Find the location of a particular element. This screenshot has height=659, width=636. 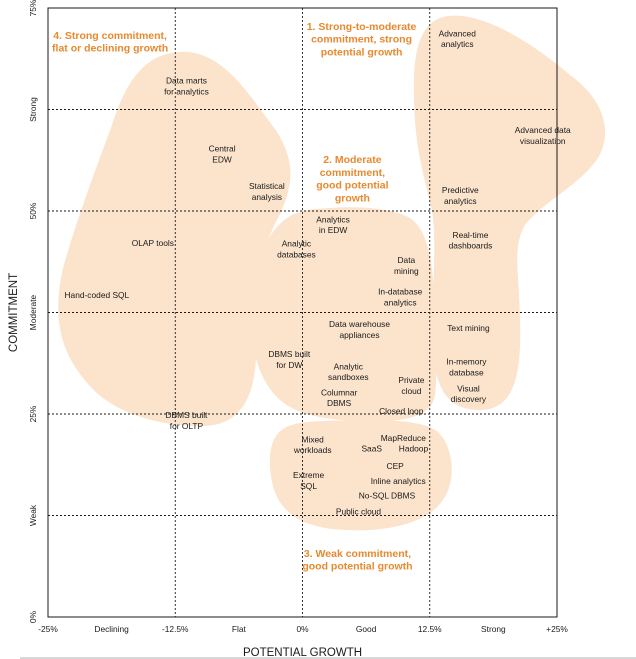

data-point-label: Data marts for analytics is located at coordinates (186, 86).